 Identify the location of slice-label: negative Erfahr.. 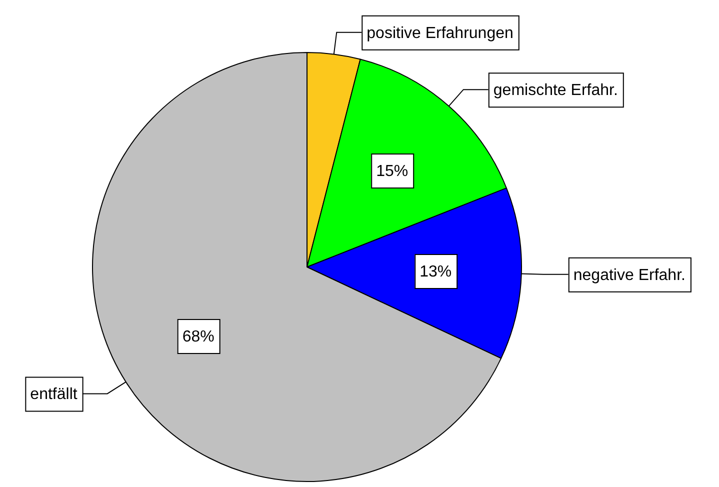
(629, 275).